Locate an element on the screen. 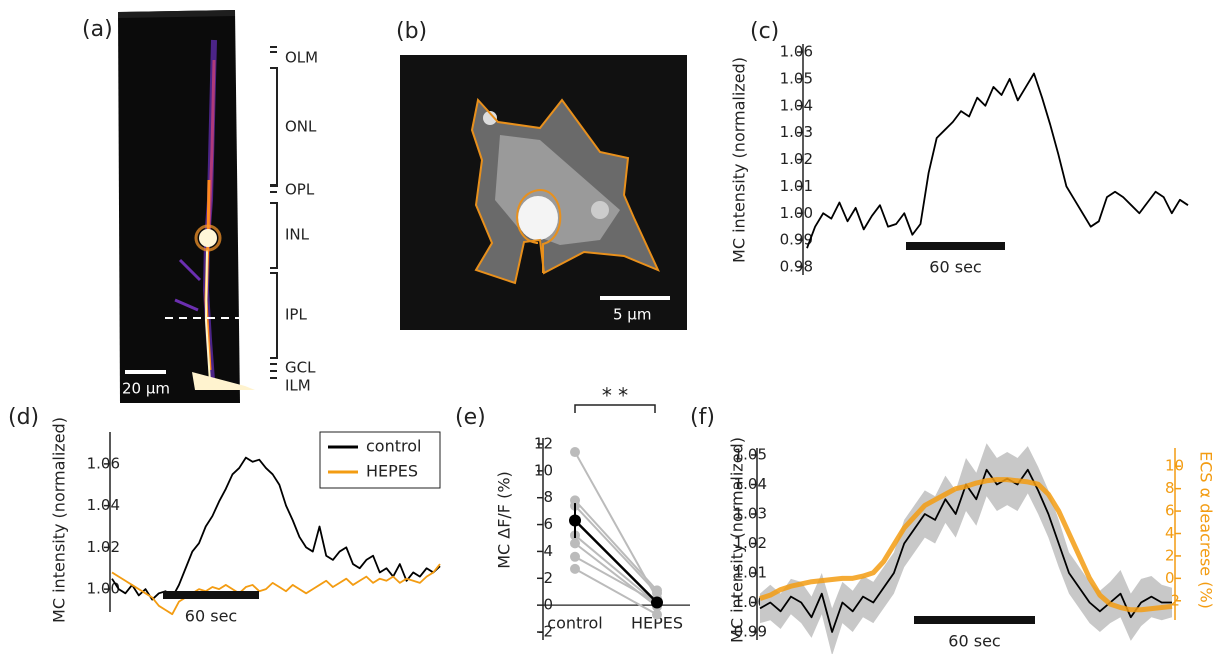 The width and height of the screenshot is (1217, 654). error-band is located at coordinates (966, 548).